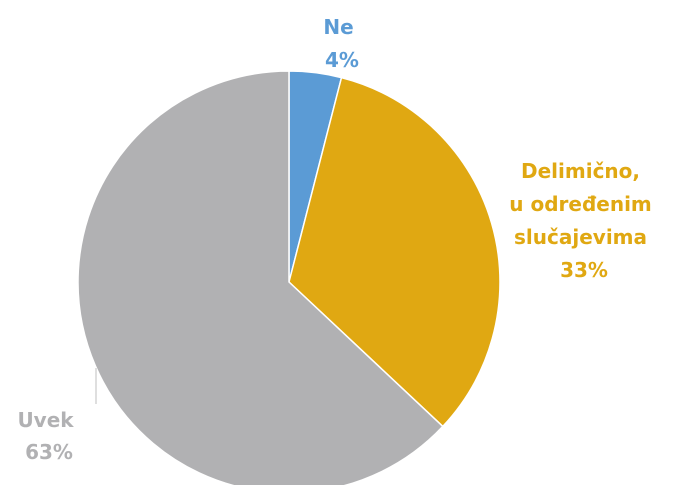 This screenshot has height=485, width=673. What do you see at coordinates (342, 60) in the screenshot?
I see `slice-value-ne: 4%` at bounding box center [342, 60].